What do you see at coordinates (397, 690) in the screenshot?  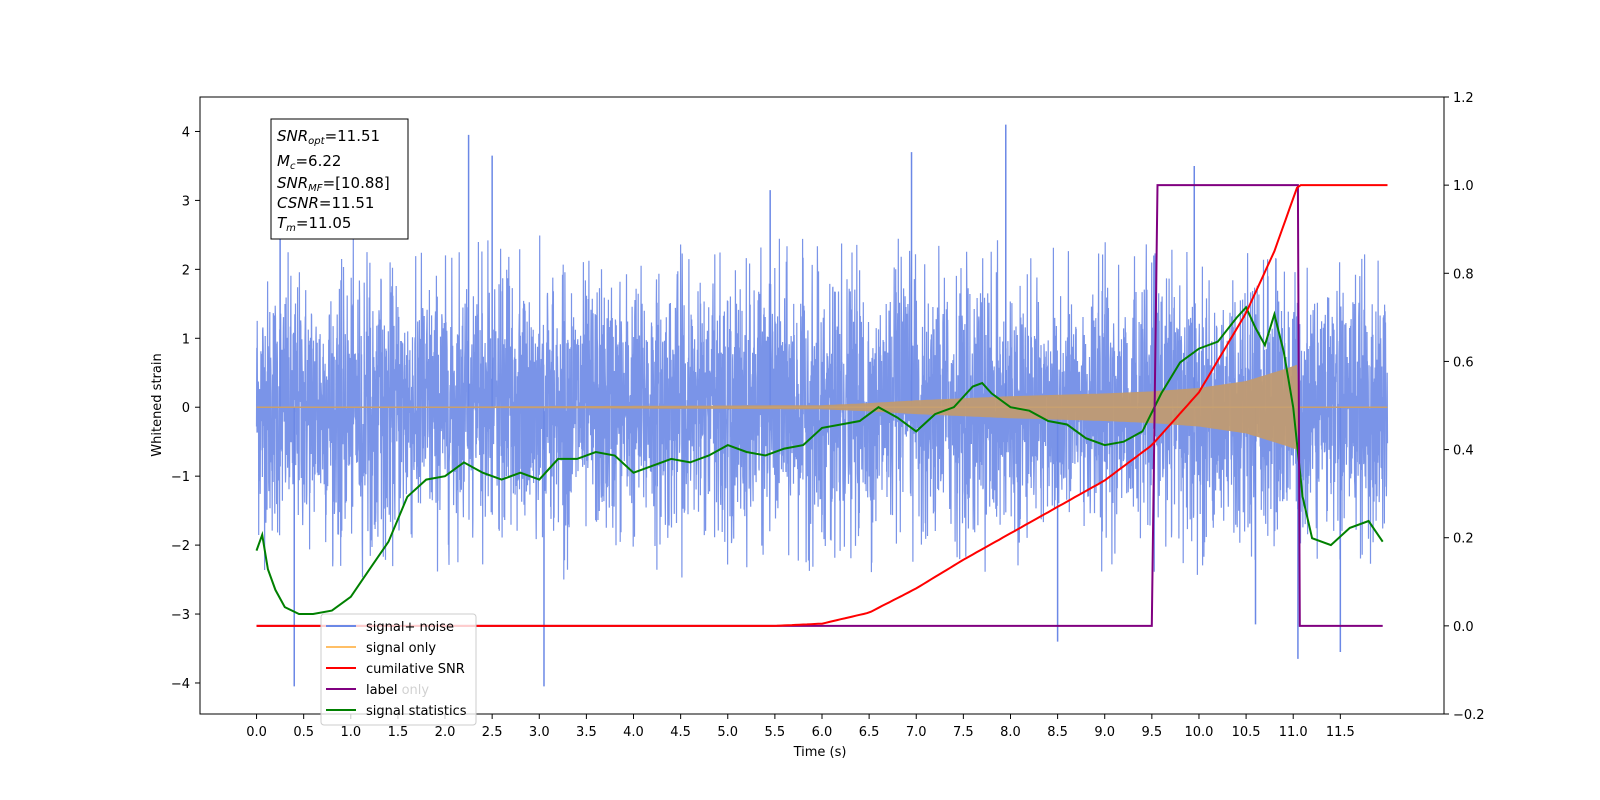 I see `legend-hidden-label: label only` at bounding box center [397, 690].